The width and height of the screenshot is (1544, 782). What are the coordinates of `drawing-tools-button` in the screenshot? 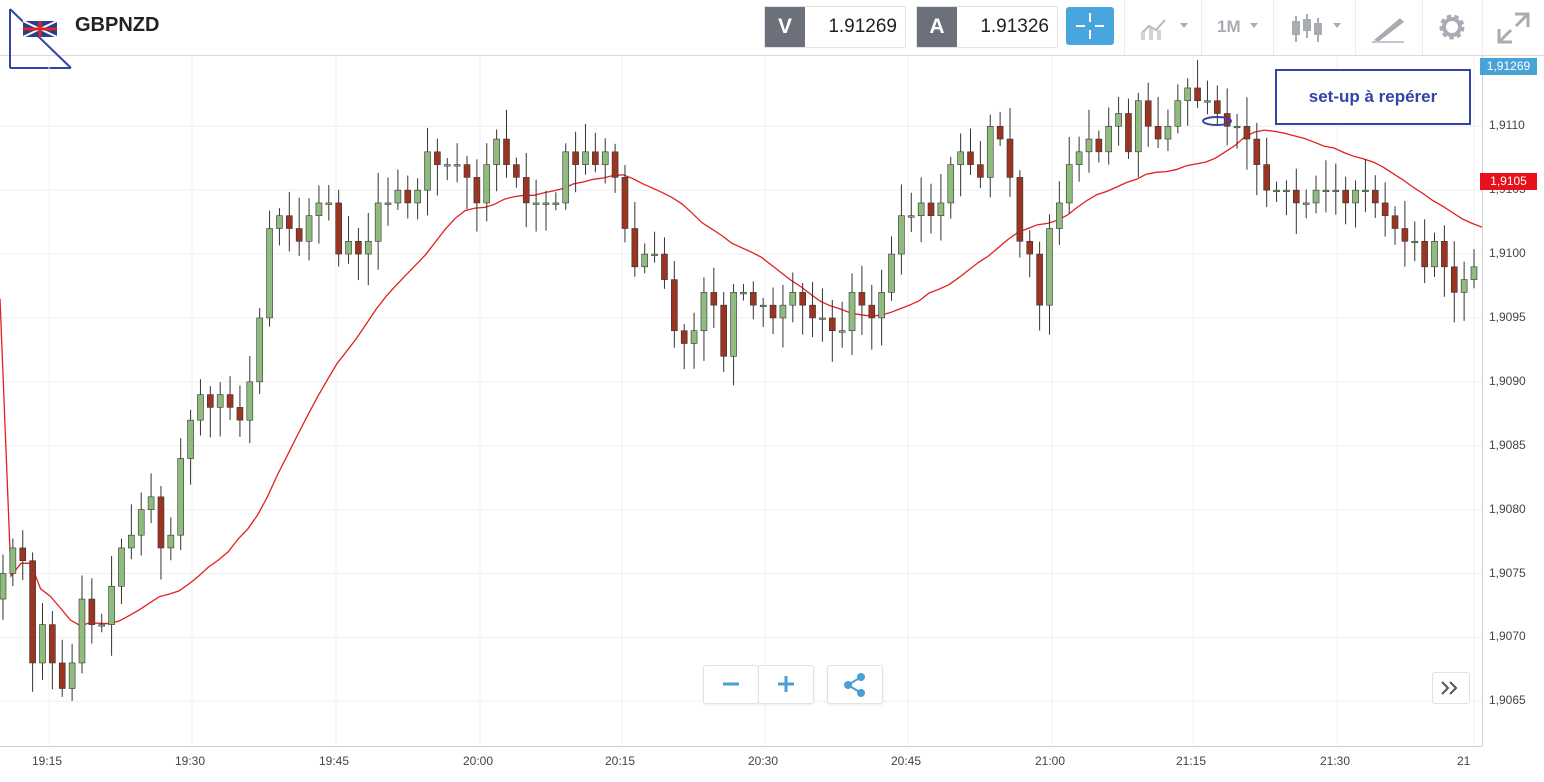 It's located at (1389, 27).